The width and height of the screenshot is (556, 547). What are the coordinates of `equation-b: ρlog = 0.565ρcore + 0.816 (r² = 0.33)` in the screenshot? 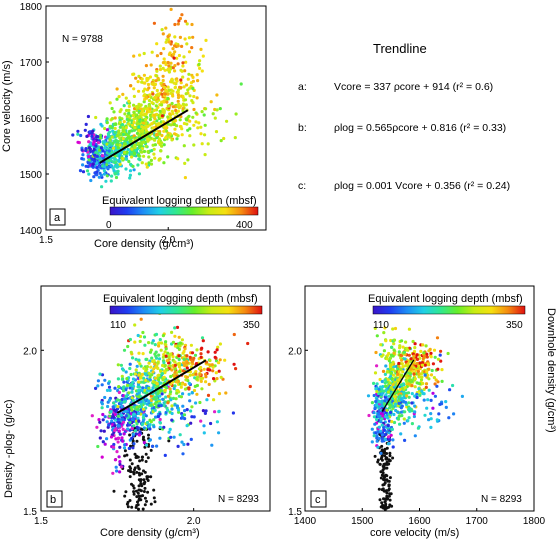 It's located at (420, 128).